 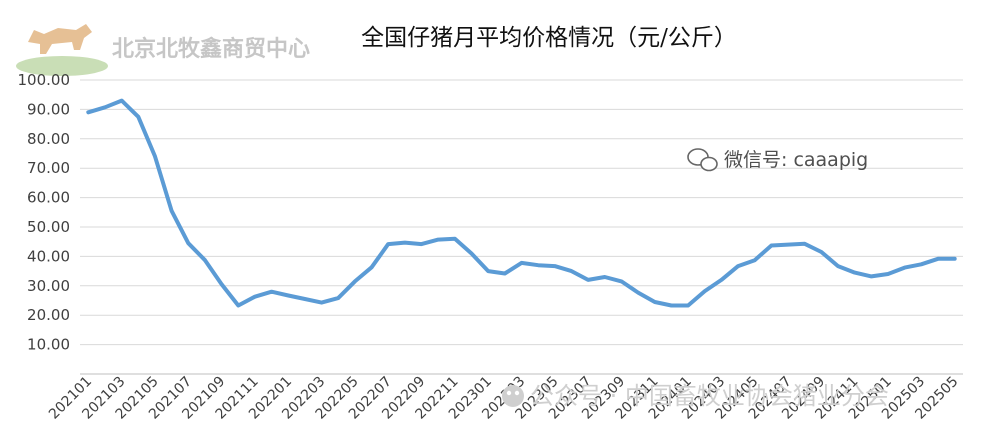 What do you see at coordinates (48, 198) in the screenshot?
I see `y-tick-label: 60.00` at bounding box center [48, 198].